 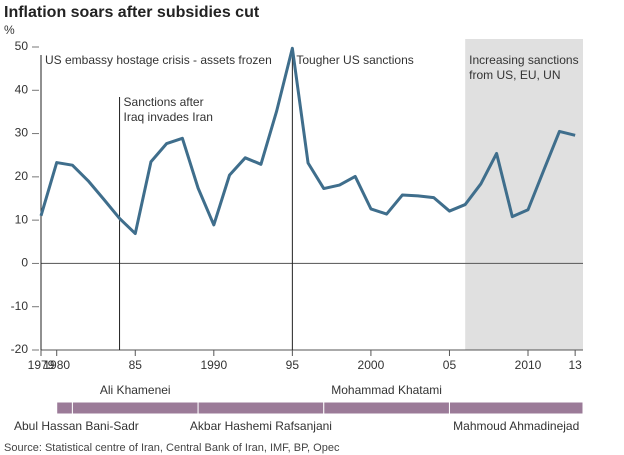 I want to click on y-tick-label: -10, so click(x=20, y=306).